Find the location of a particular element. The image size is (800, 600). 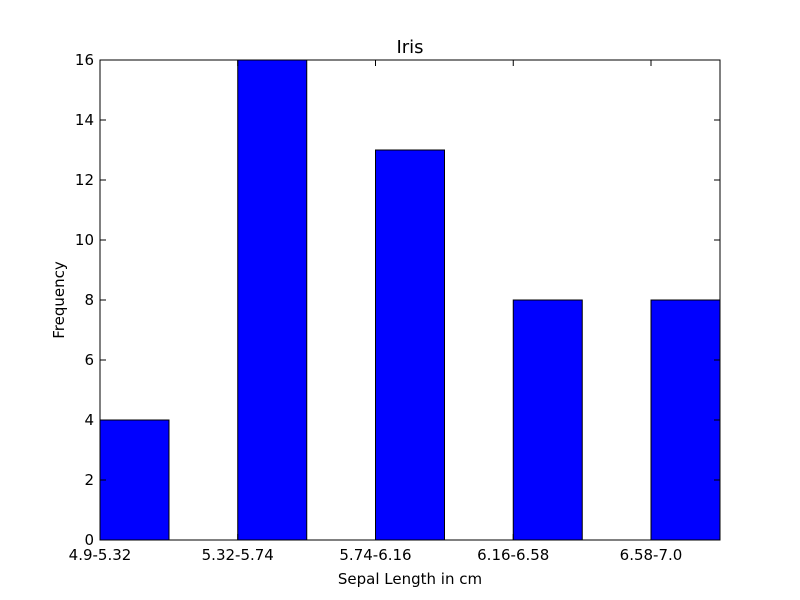

bar-6.16-6.58 is located at coordinates (547, 420).